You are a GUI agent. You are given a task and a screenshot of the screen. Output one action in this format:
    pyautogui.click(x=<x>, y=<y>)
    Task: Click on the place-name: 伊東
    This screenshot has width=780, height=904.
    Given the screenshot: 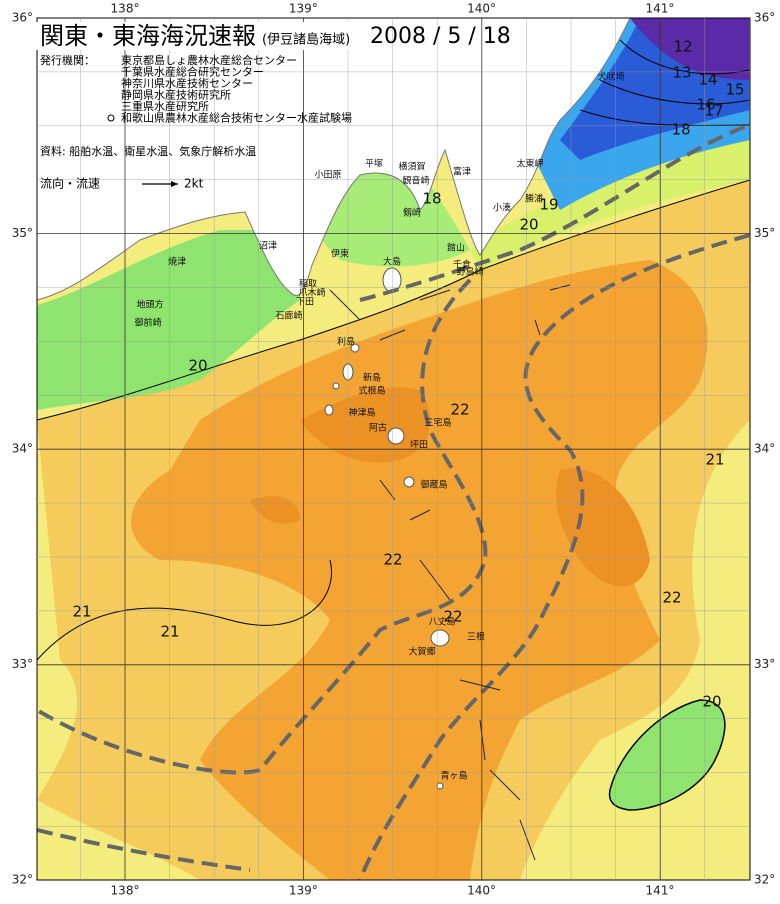 What is the action you would take?
    pyautogui.click(x=340, y=254)
    